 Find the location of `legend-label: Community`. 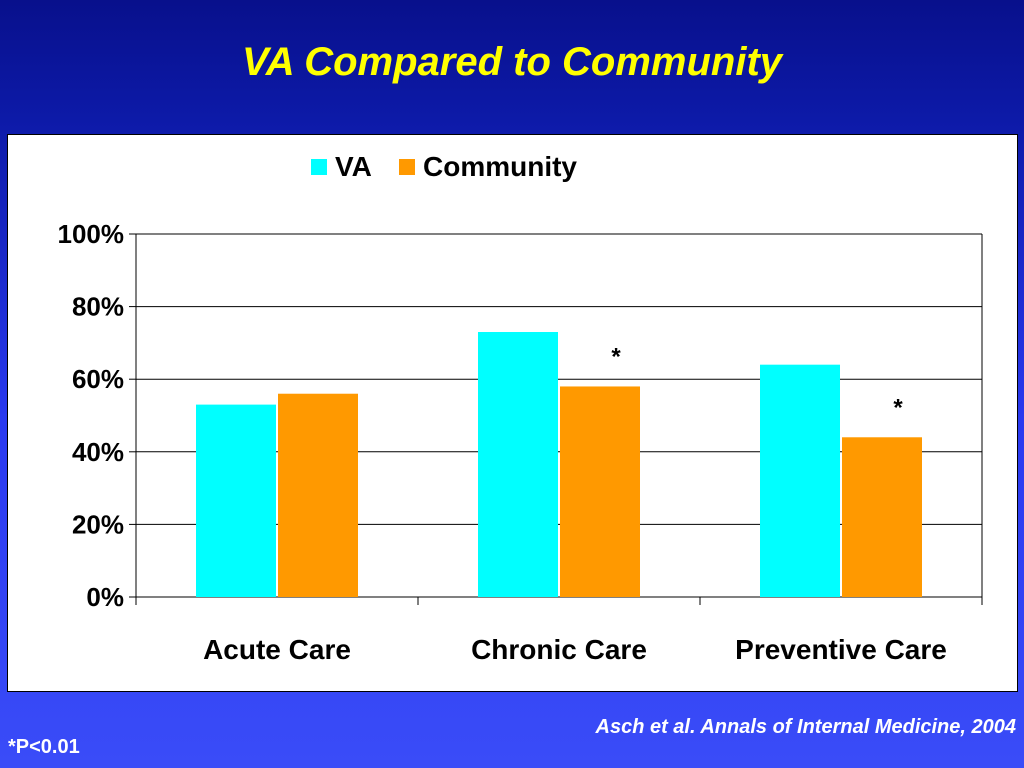

legend-label: Community is located at coordinates (500, 166).